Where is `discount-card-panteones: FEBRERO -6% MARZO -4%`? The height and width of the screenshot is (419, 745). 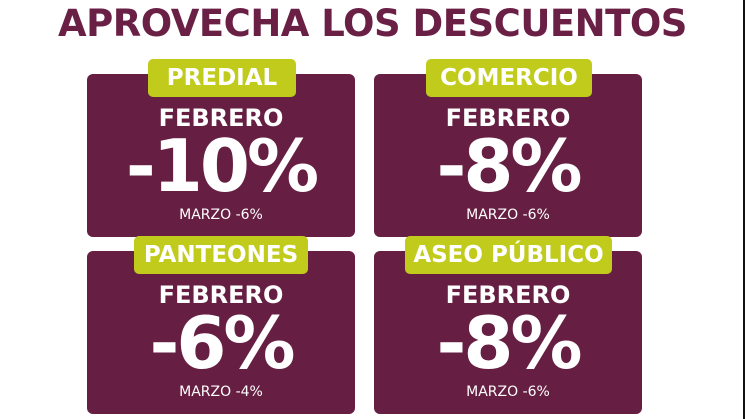 discount-card-panteones: FEBRERO -6% MARZO -4% is located at coordinates (221, 332).